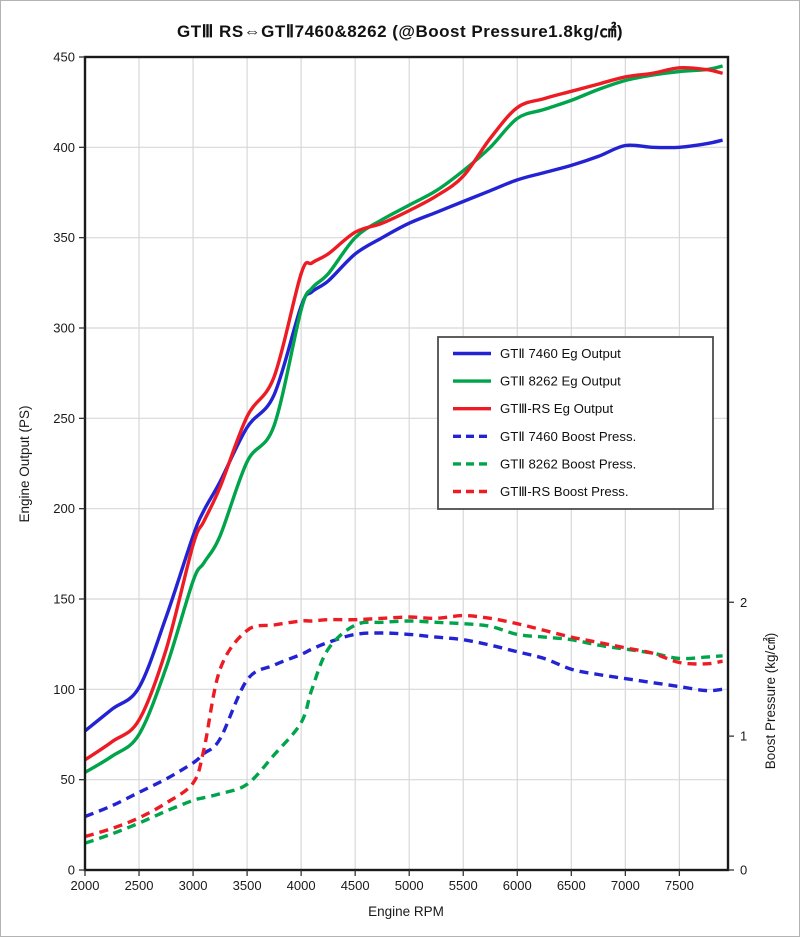  I want to click on y-left-axis-title: Engine Output (PS), so click(24, 463).